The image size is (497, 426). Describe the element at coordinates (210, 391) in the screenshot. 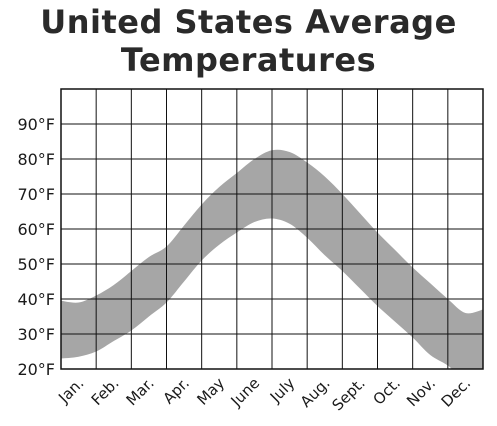

I see `x-tick-label: May` at that location.